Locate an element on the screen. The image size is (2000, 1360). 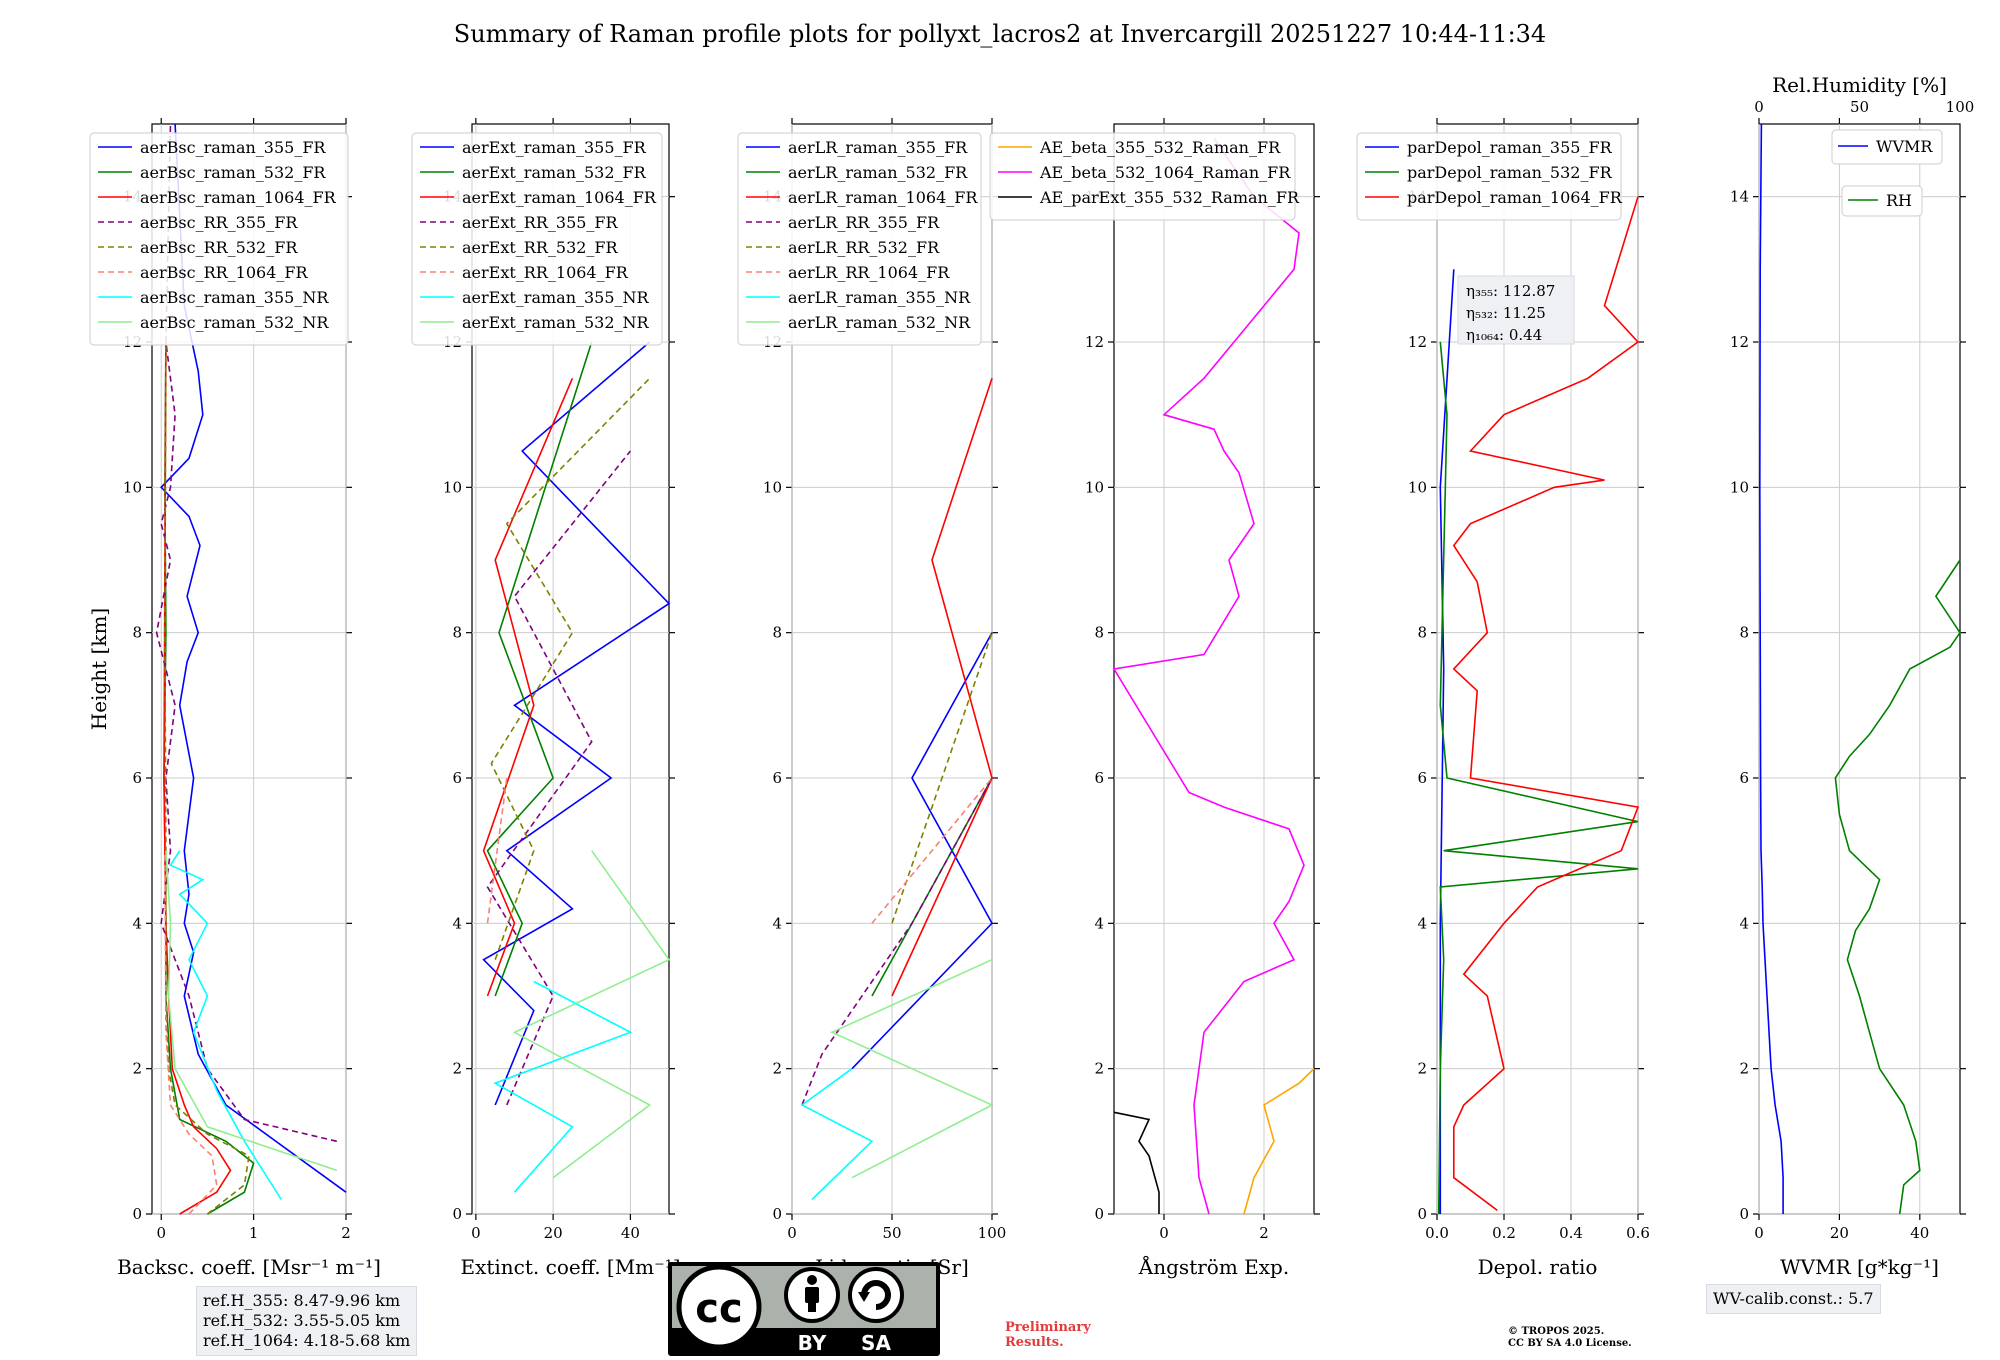
series-line-aerLR_RR_532_FR is located at coordinates (942, 778).